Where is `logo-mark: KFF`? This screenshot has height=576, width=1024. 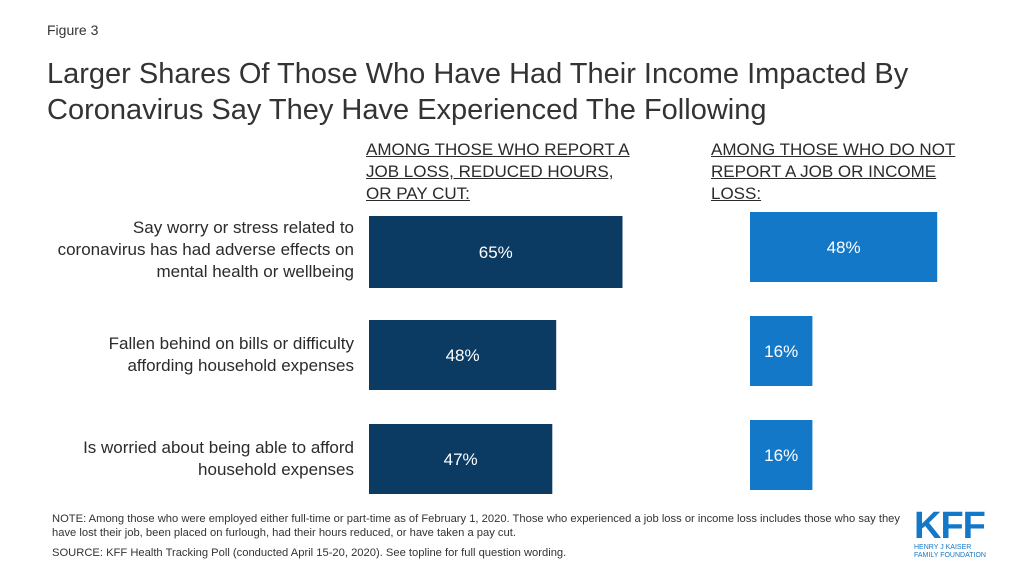 logo-mark: KFF is located at coordinates (950, 526).